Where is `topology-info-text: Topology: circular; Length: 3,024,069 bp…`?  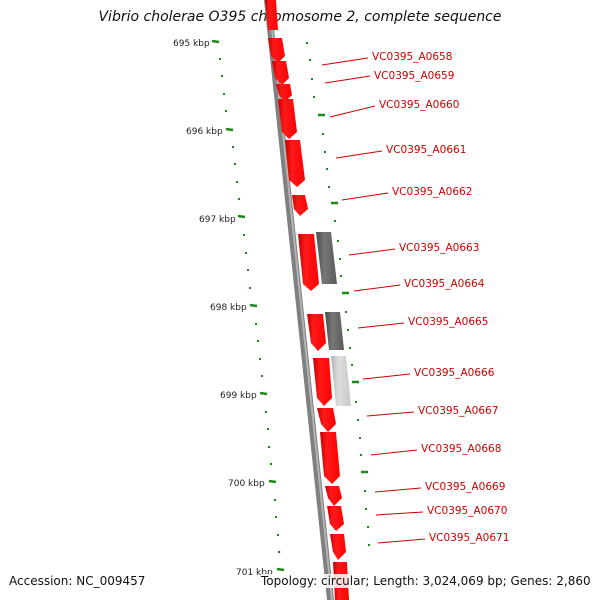
topology-info-text: Topology: circular; Length: 3,024,069 bp… is located at coordinates (427, 581).